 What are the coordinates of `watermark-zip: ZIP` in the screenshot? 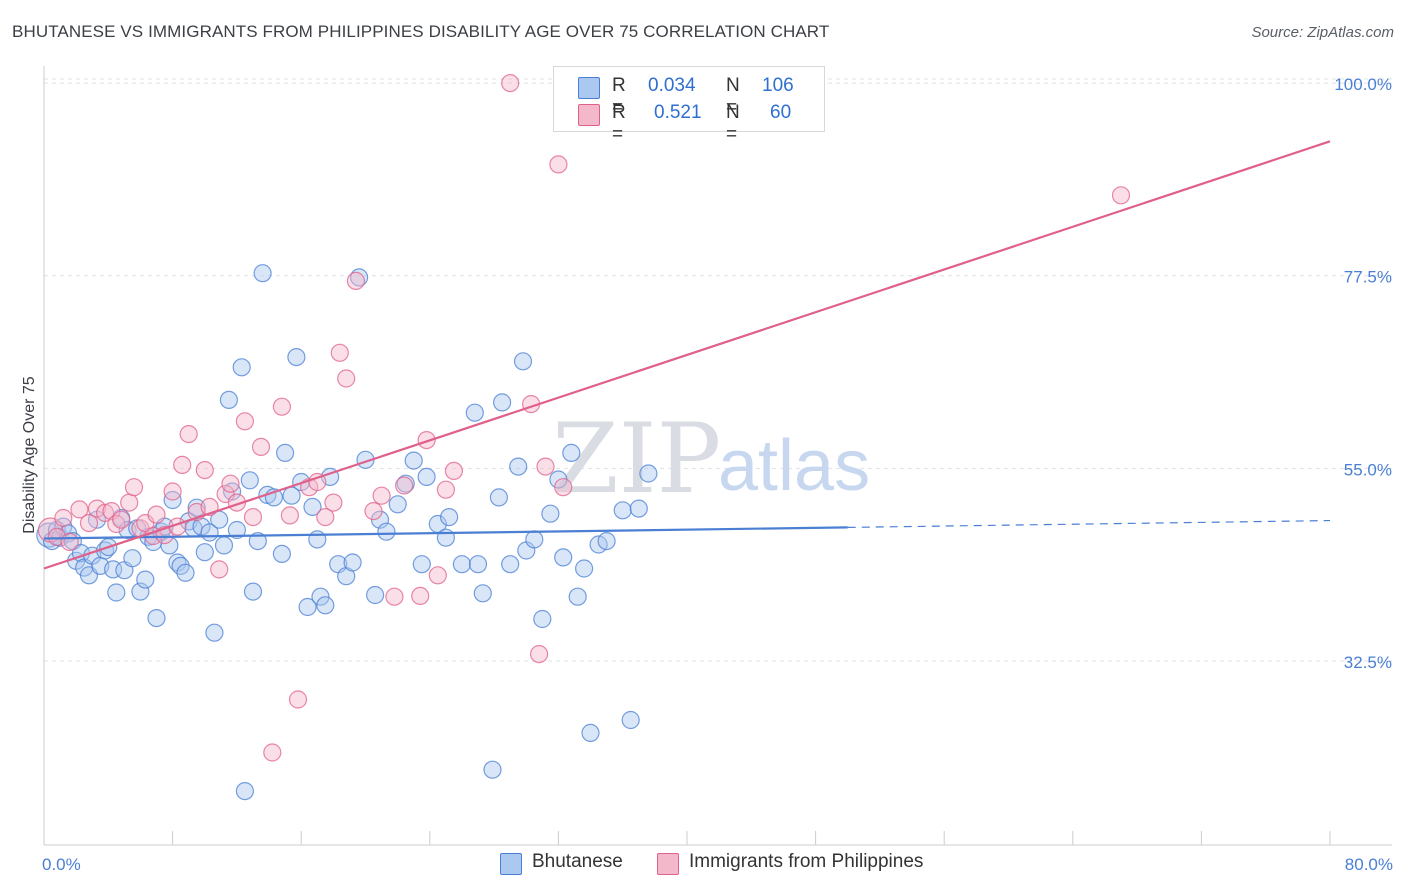 It's located at (636, 459).